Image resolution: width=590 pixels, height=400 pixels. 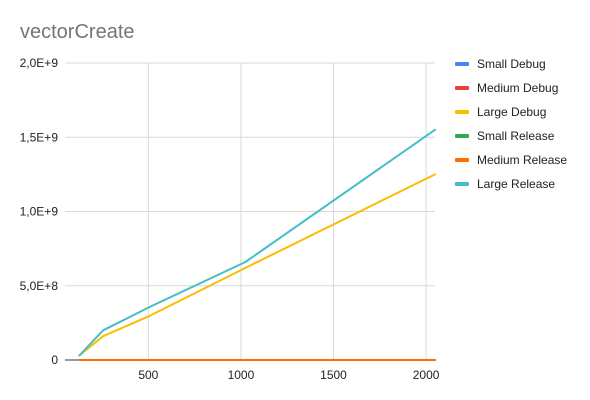 What do you see at coordinates (426, 375) in the screenshot?
I see `x-tick-label: 2000` at bounding box center [426, 375].